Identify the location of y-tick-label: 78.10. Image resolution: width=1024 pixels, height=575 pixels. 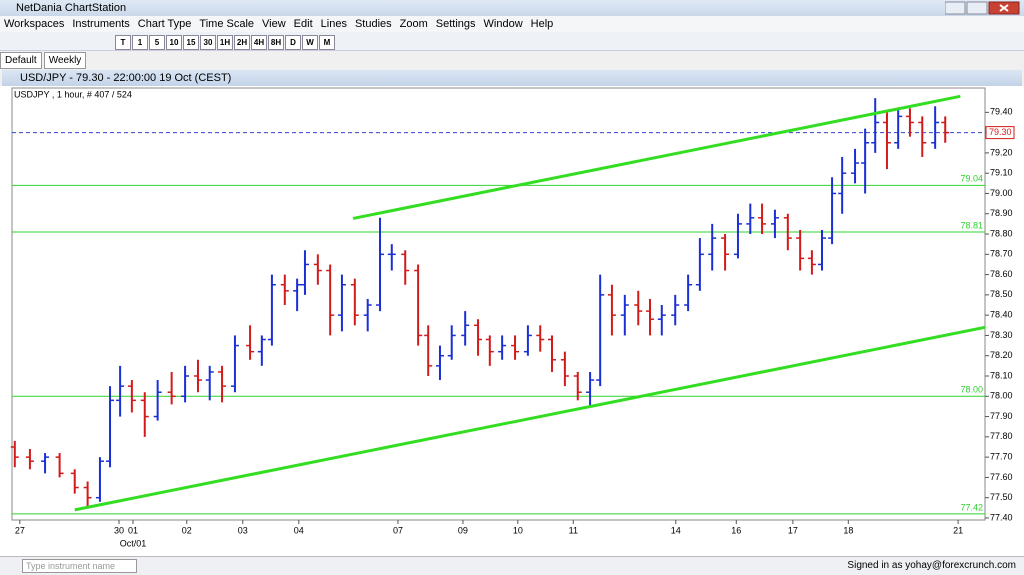
(1001, 375).